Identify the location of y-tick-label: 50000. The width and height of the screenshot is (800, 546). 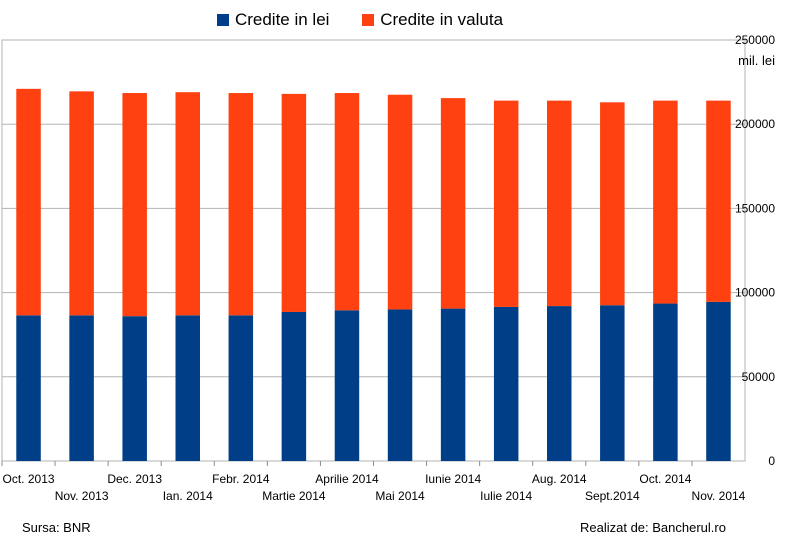
(759, 377).